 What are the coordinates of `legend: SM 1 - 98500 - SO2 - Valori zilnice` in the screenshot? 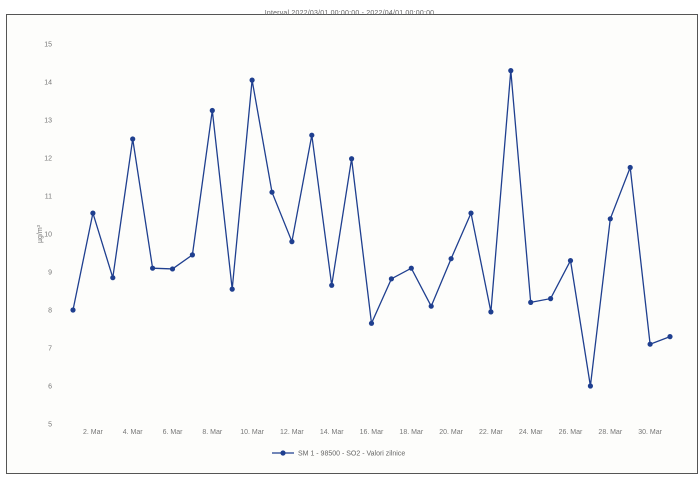 It's located at (338, 454).